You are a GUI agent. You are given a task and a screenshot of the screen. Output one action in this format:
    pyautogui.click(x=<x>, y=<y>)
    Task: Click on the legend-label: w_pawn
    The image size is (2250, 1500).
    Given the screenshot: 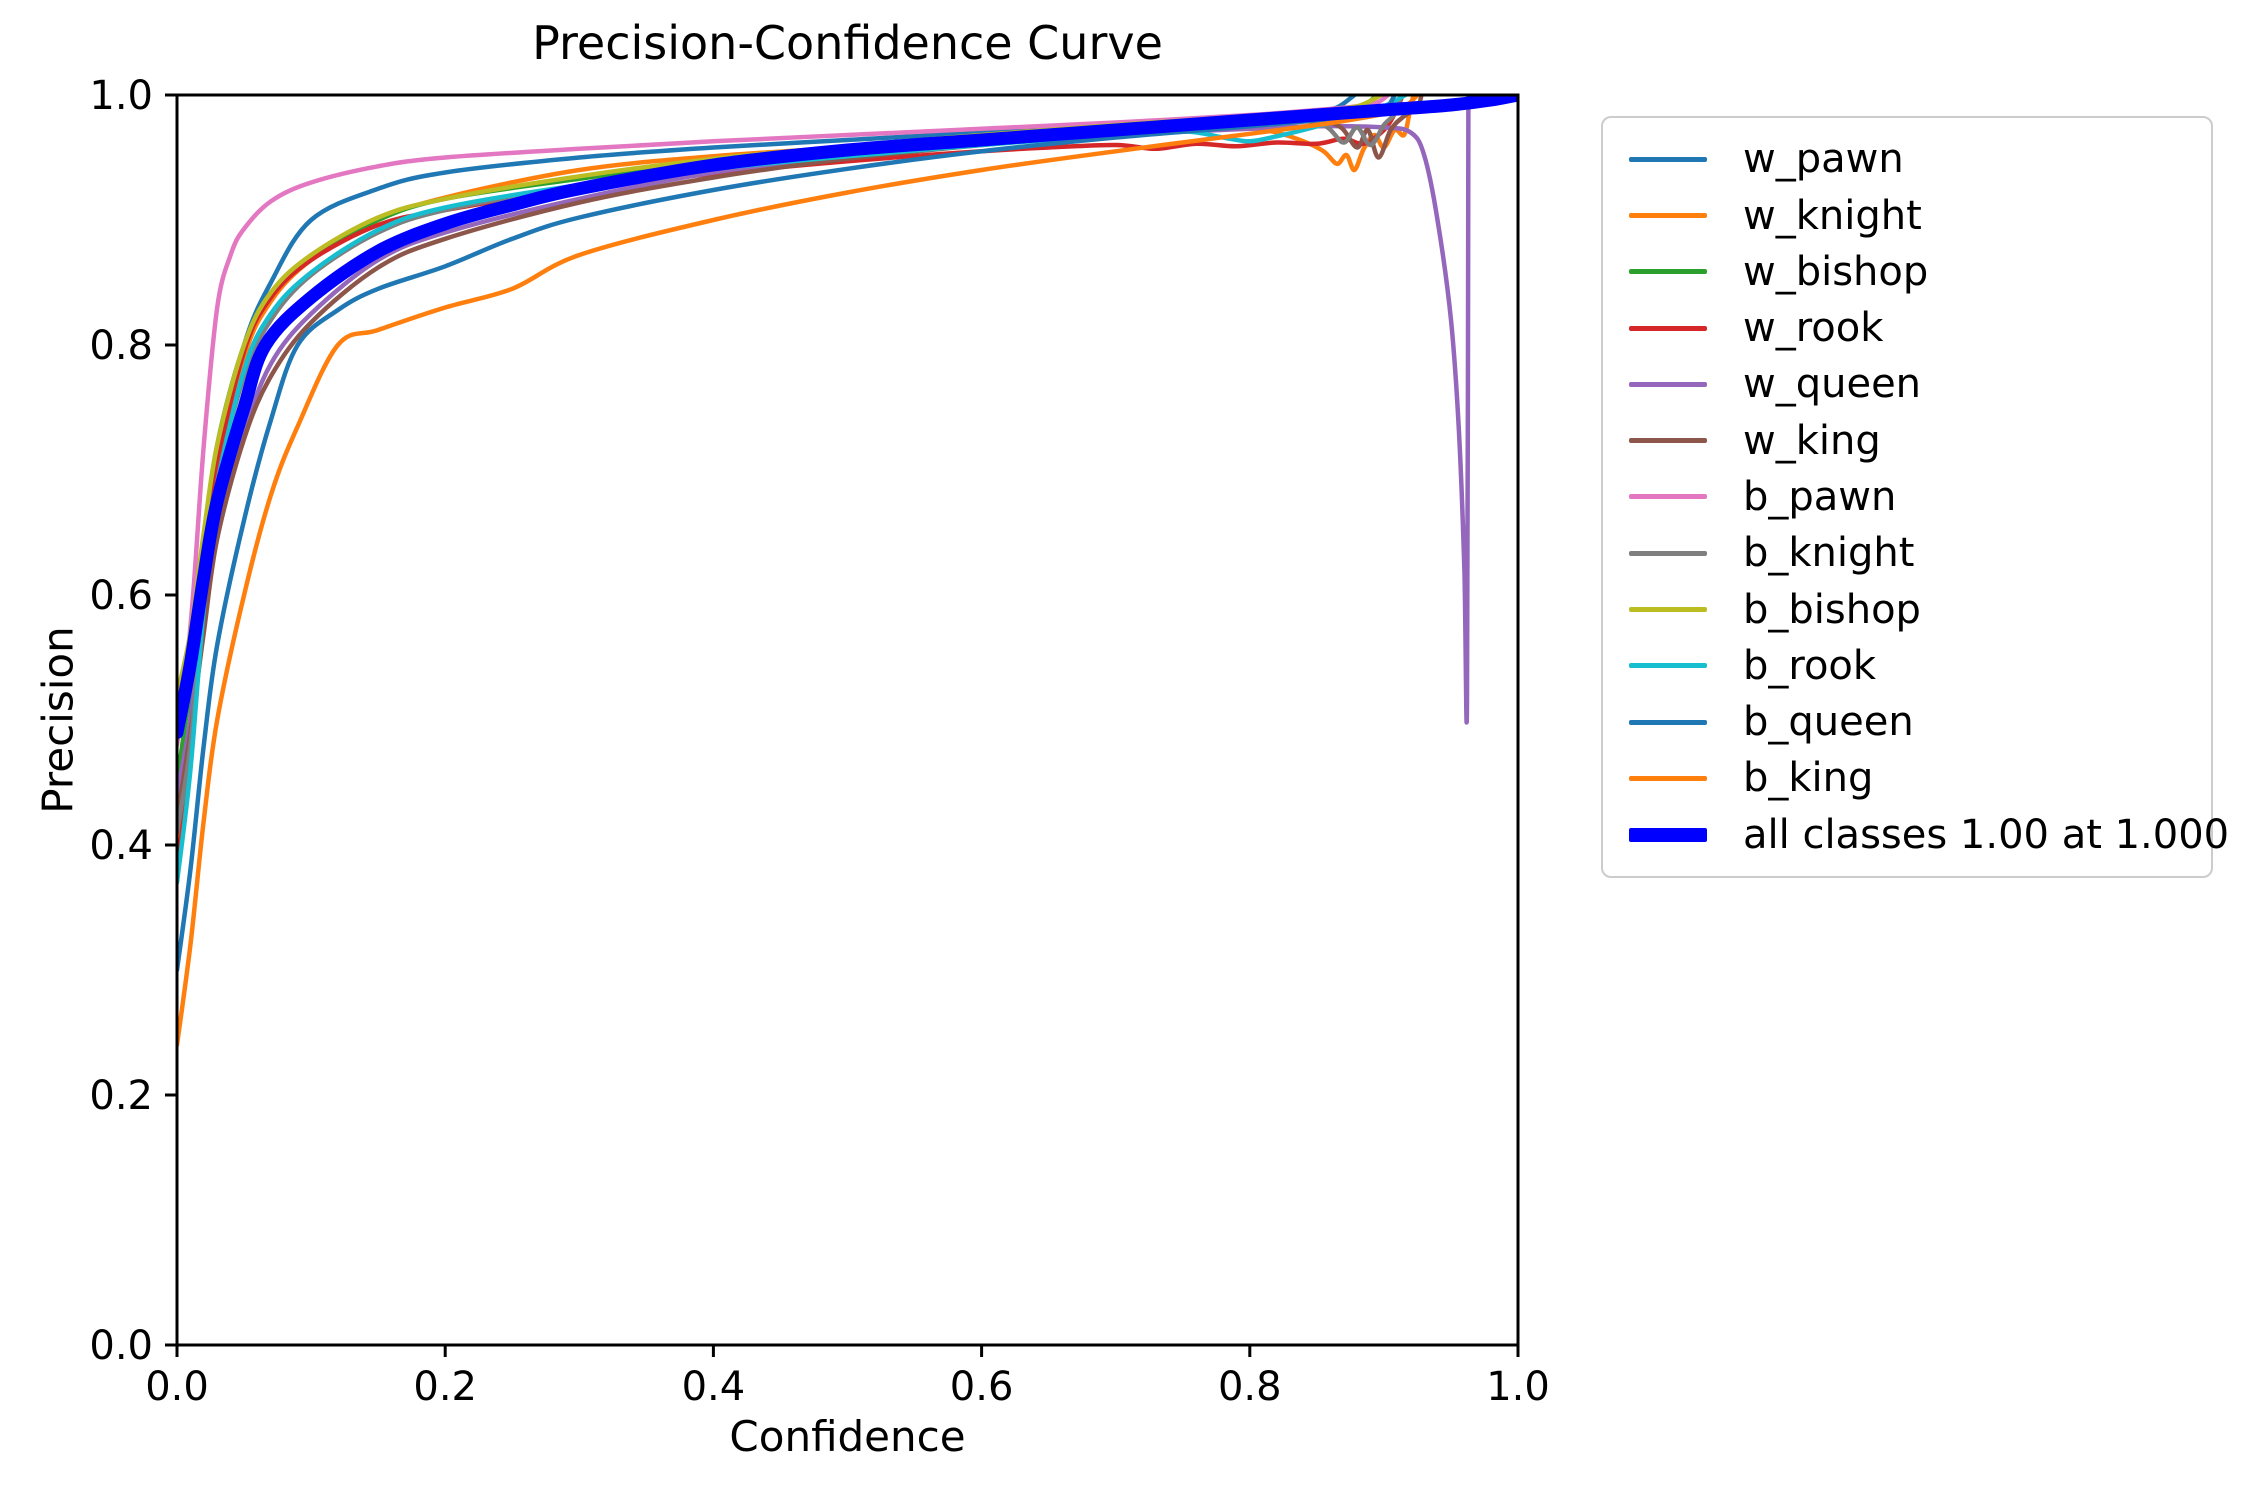 What is the action you would take?
    pyautogui.click(x=1823, y=159)
    